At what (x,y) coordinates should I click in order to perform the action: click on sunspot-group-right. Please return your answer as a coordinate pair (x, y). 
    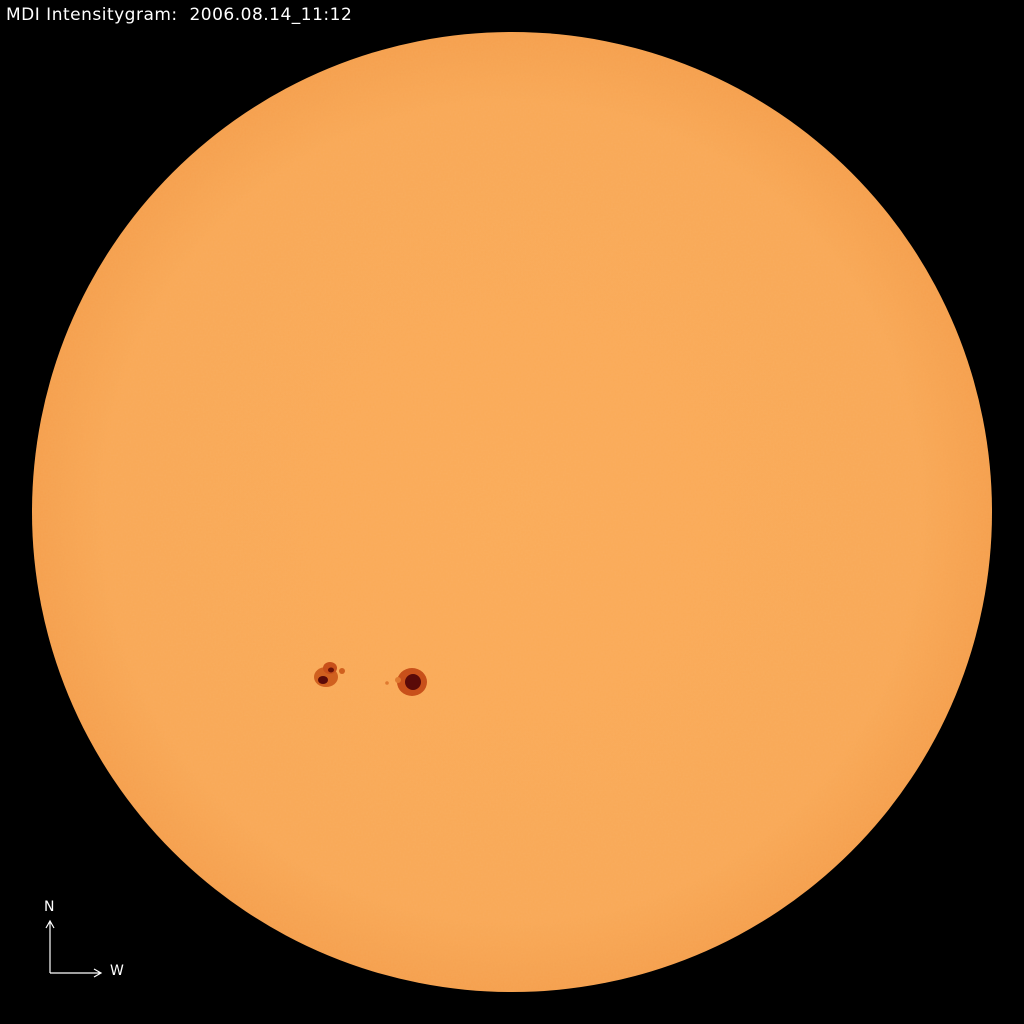
    Looking at the image, I should click on (406, 682).